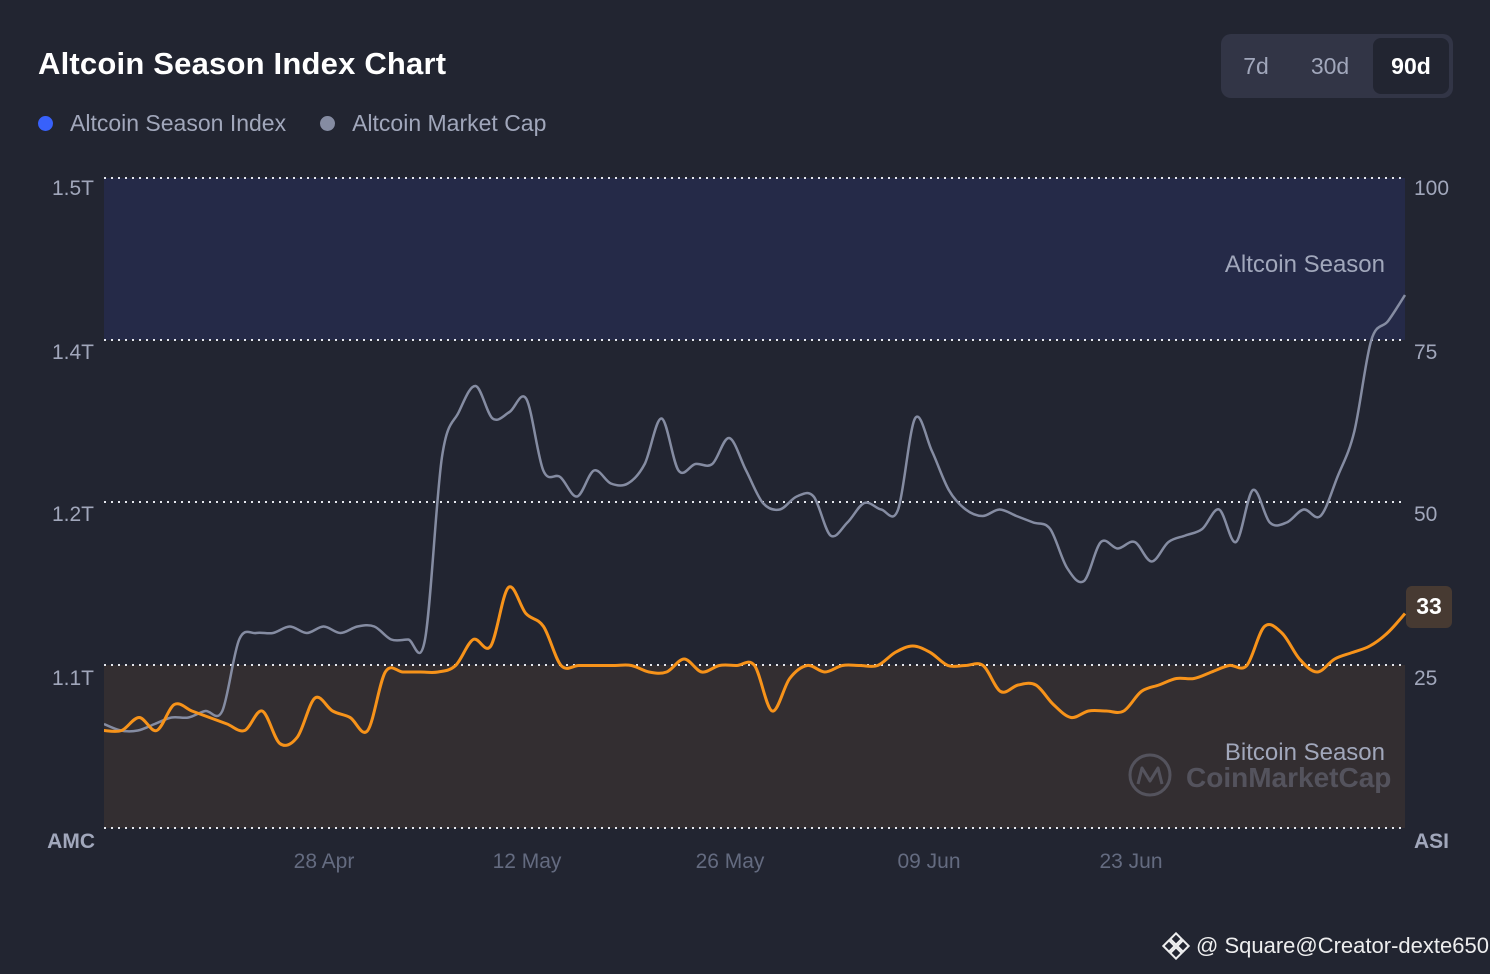 This screenshot has height=974, width=1490. I want to click on left-tick-label: 1.5T, so click(73, 188).